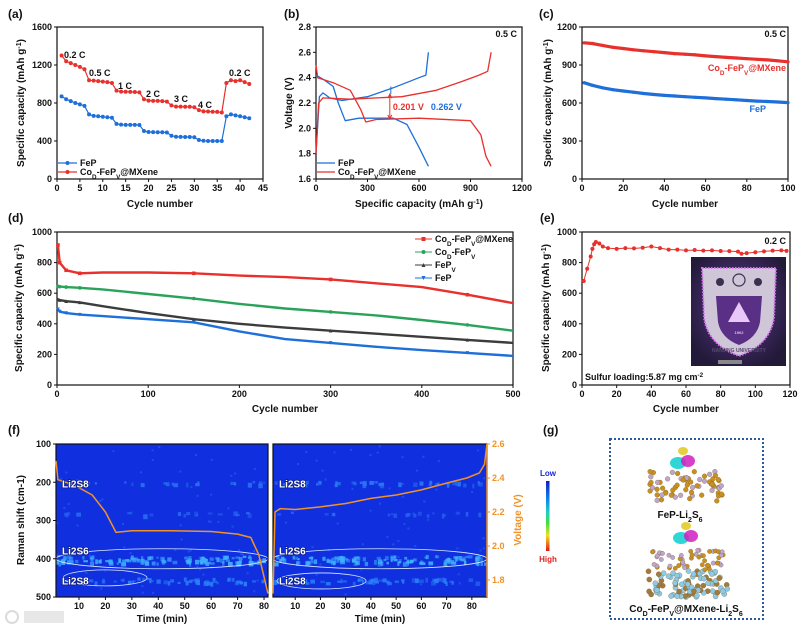 Image resolution: width=798 pixels, height=632 pixels. What do you see at coordinates (42, 232) in the screenshot?
I see `y-tick-label: 1000` at bounding box center [42, 232].